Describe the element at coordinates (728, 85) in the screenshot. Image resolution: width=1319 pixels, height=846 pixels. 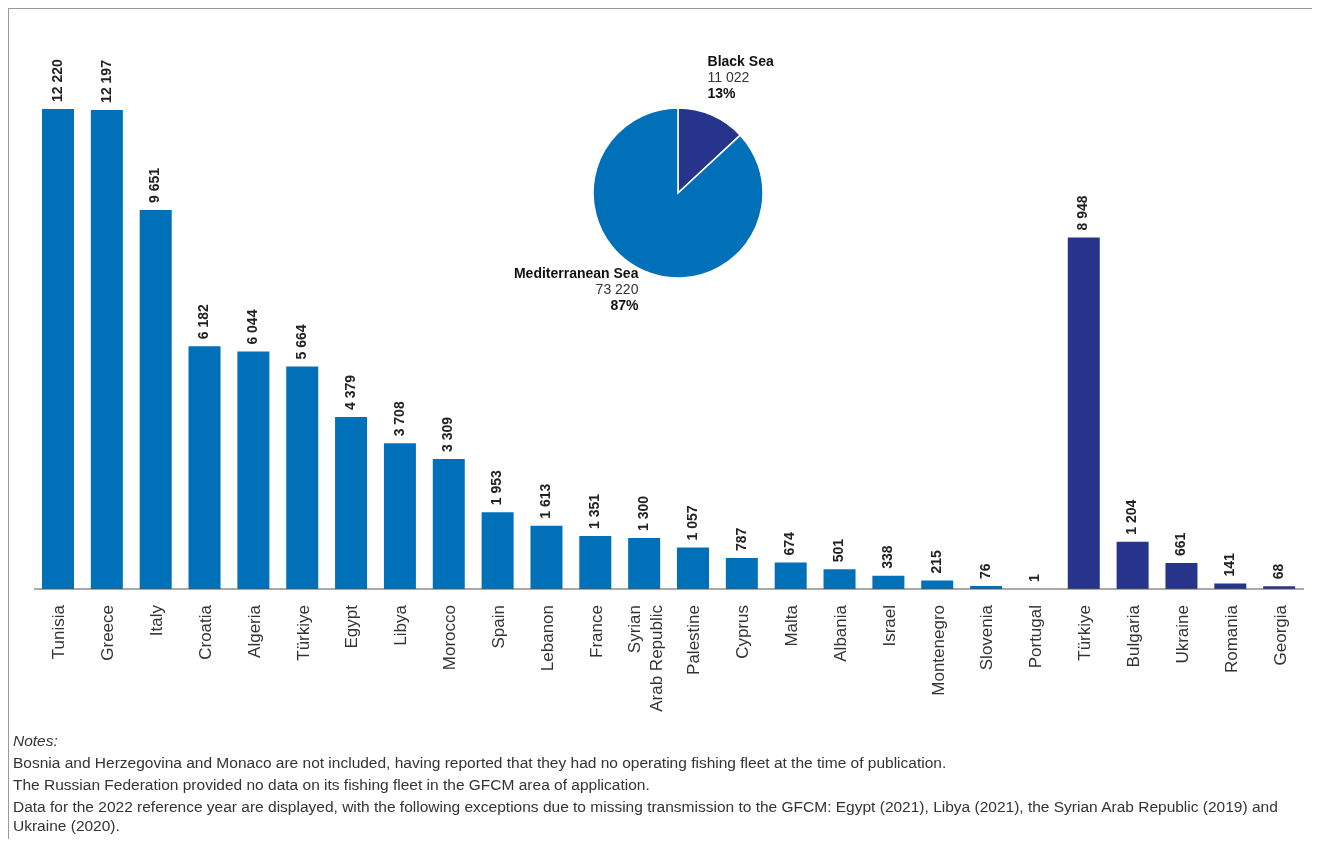
I see `data-label: 11 022 13%` at that location.